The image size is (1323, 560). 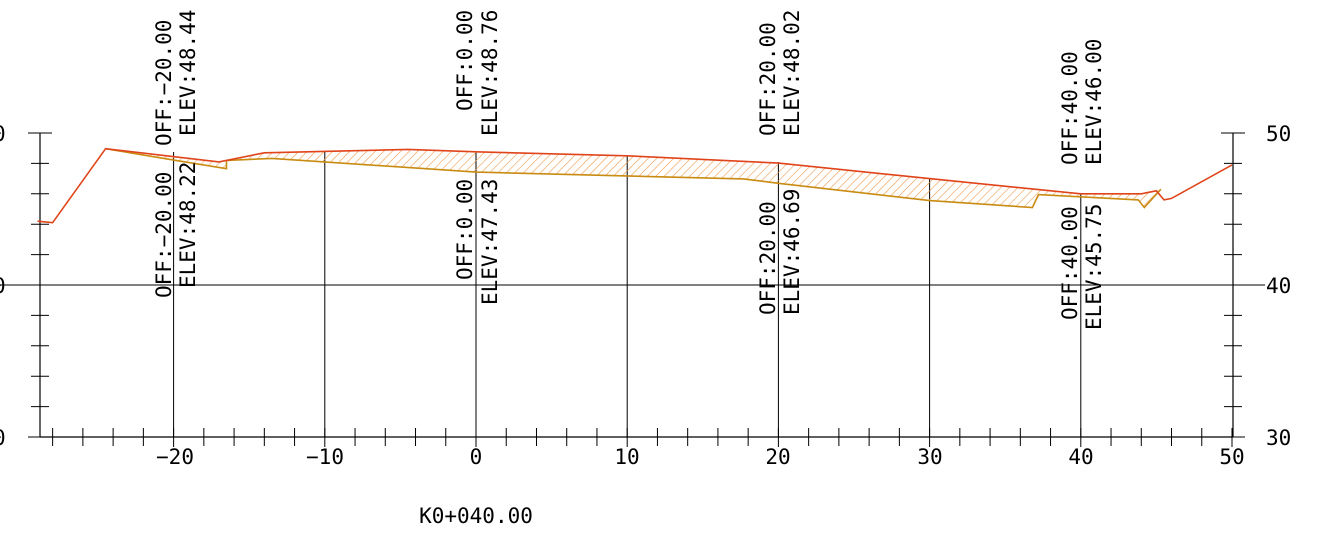 What do you see at coordinates (175, 457) in the screenshot?
I see `x-tick-label: −20` at bounding box center [175, 457].